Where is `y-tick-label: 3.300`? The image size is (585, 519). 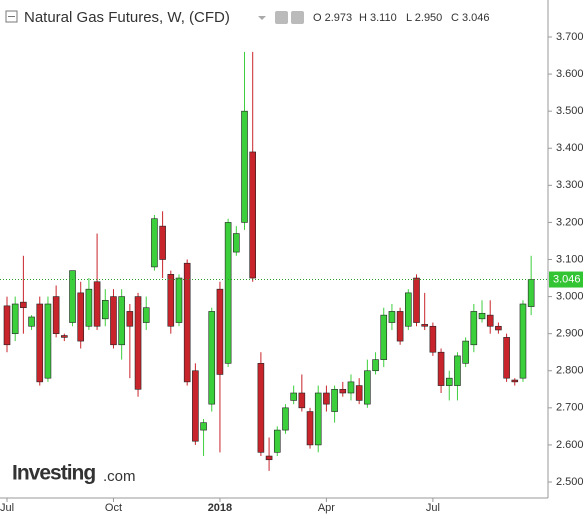 y-tick-label: 3.300 is located at coordinates (570, 185).